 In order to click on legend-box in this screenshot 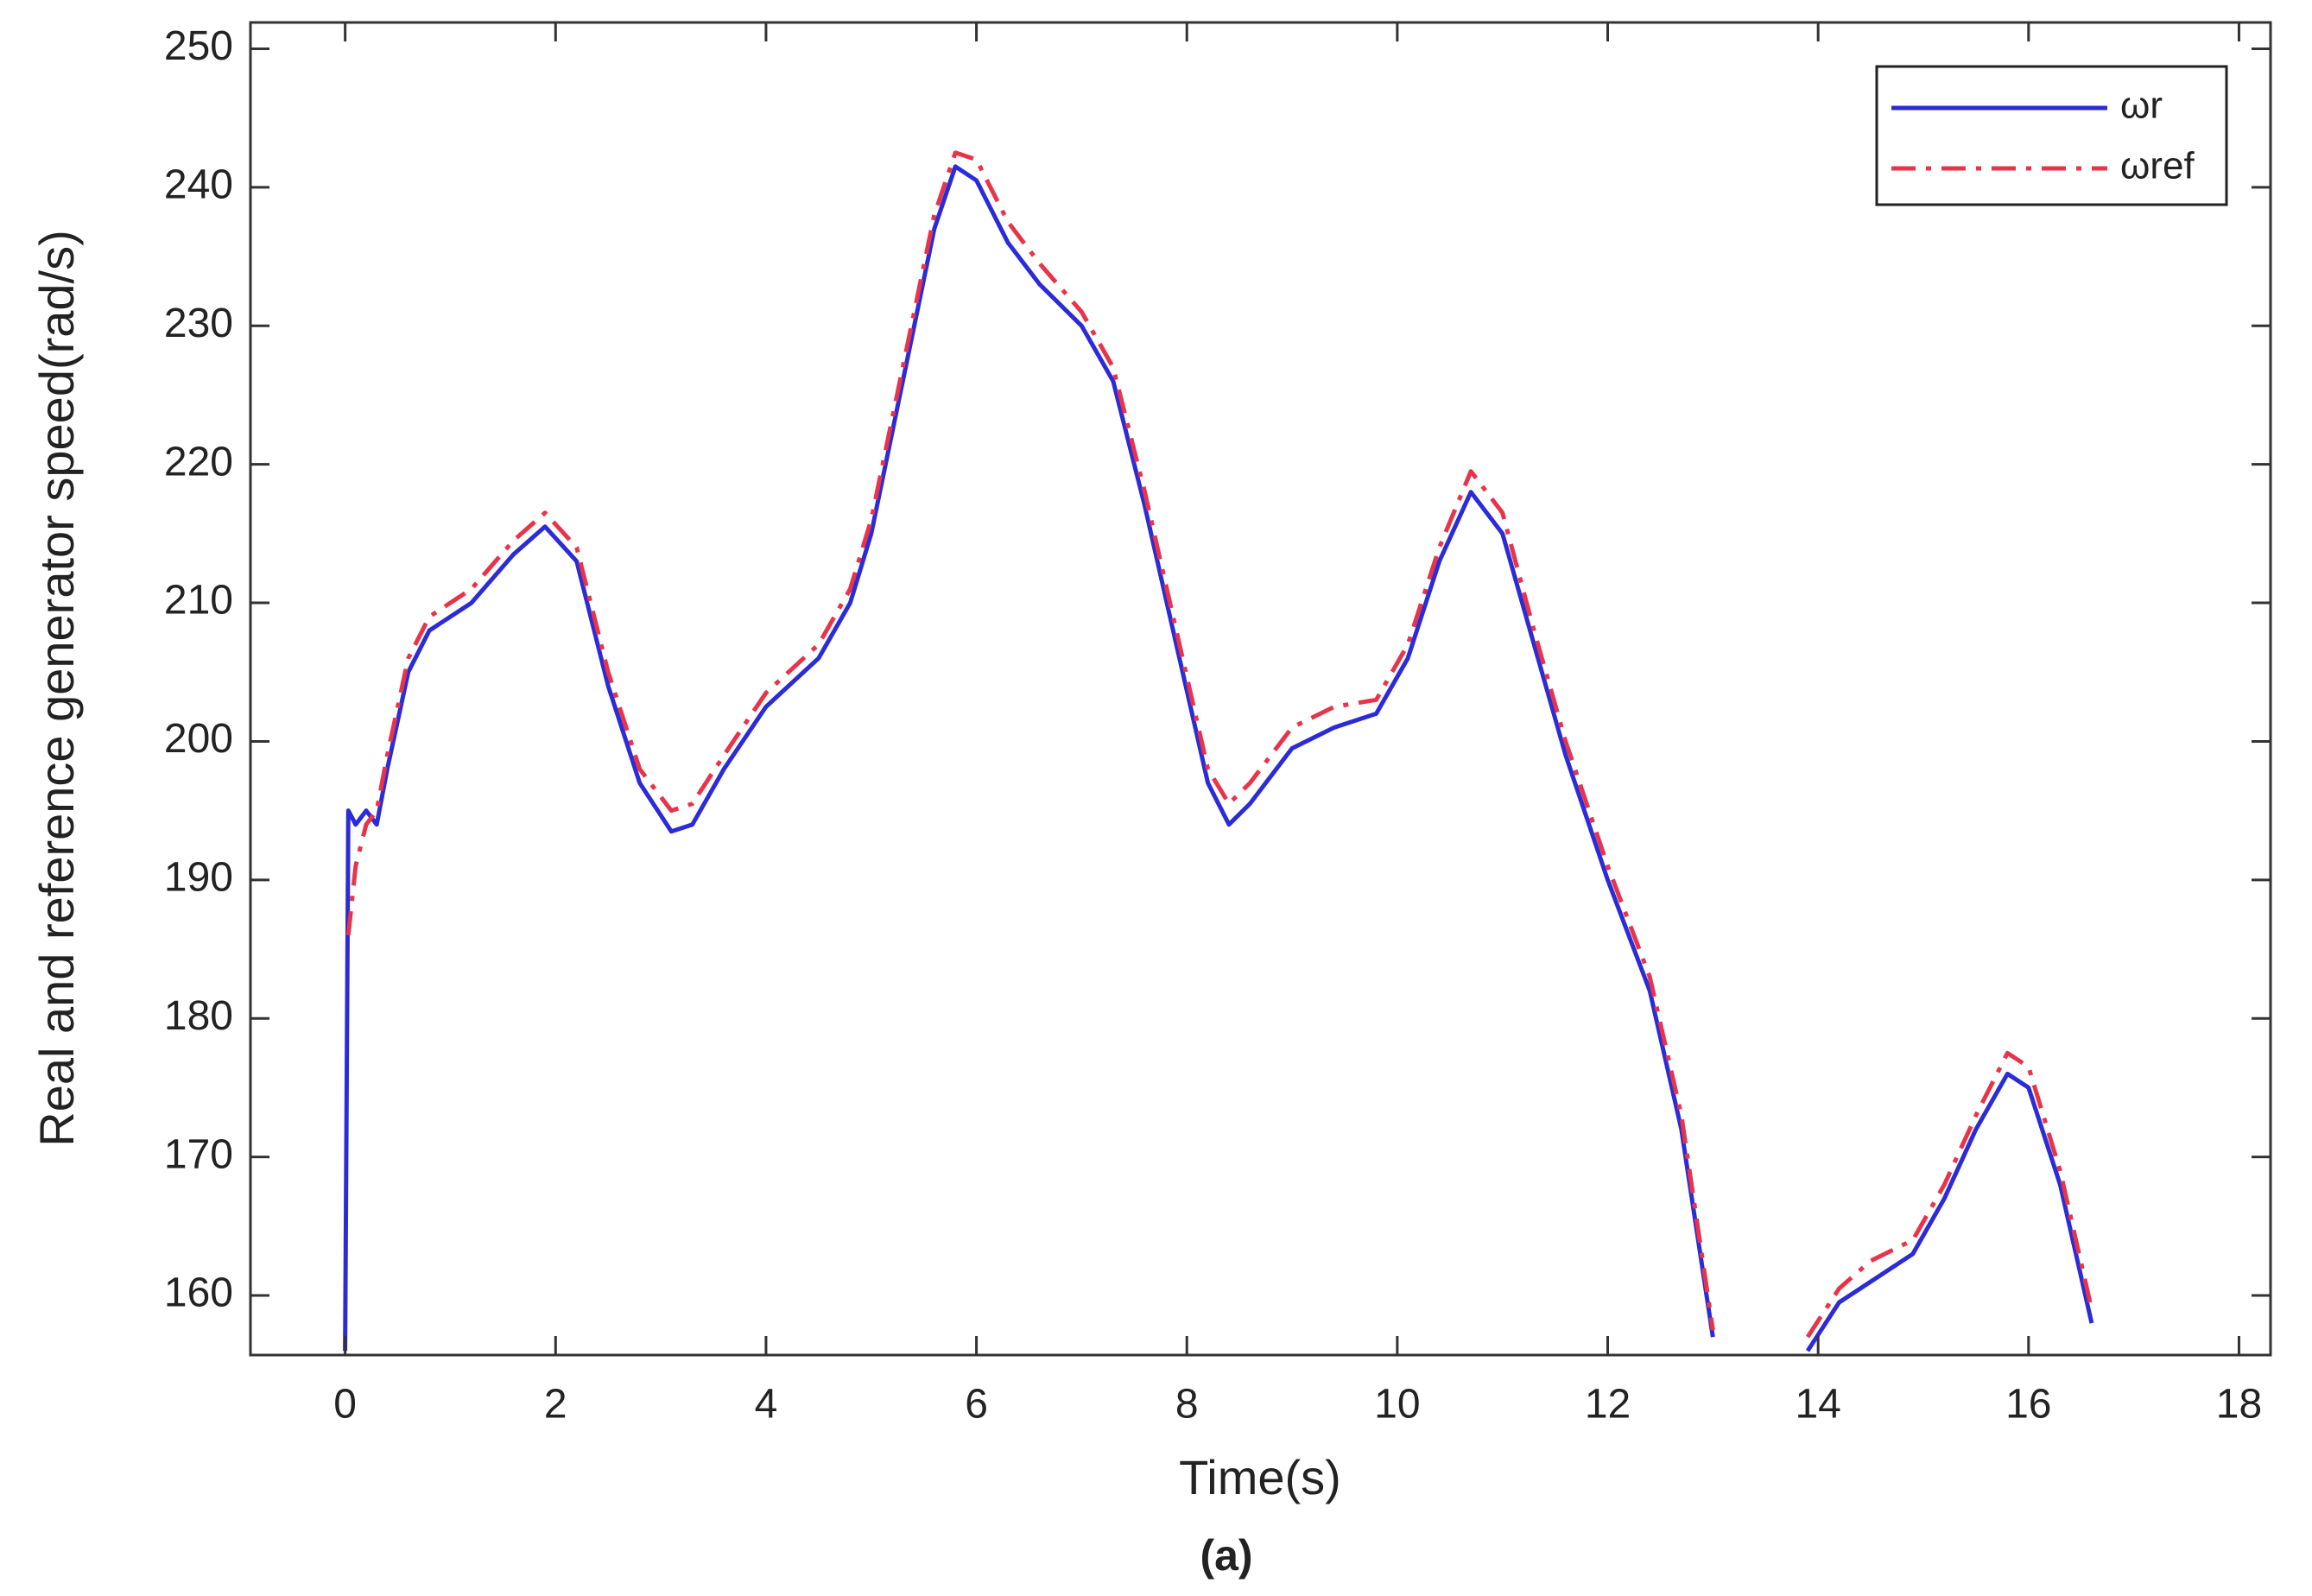, I will do `click(2051, 135)`.